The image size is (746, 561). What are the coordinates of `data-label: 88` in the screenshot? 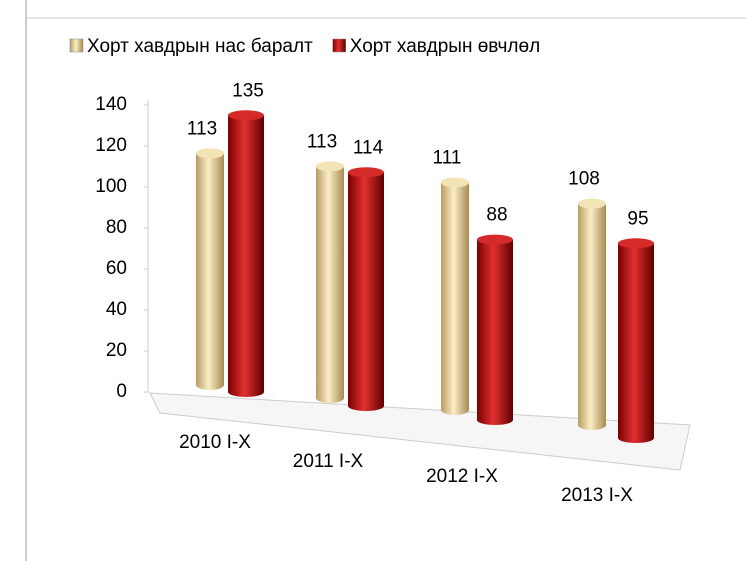 It's located at (496, 215).